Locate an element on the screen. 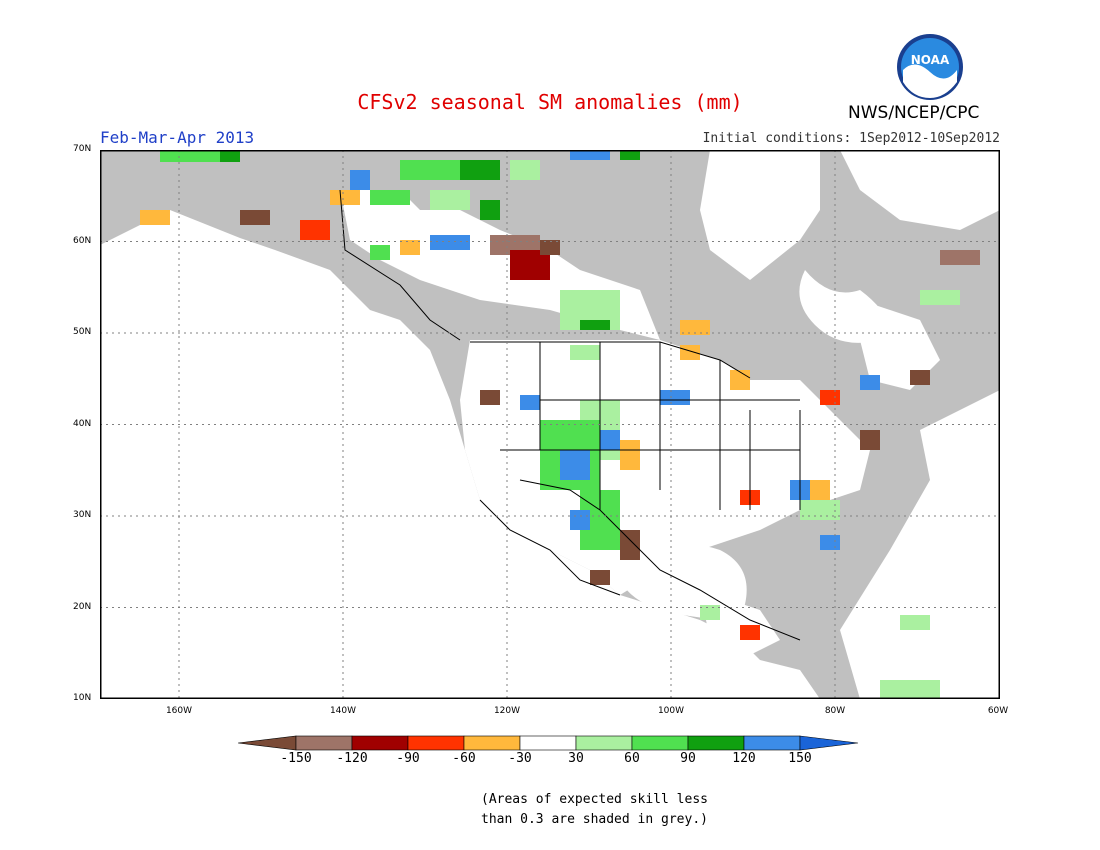 The height and width of the screenshot is (850, 1100). colorbar-label: -90 is located at coordinates (408, 758).